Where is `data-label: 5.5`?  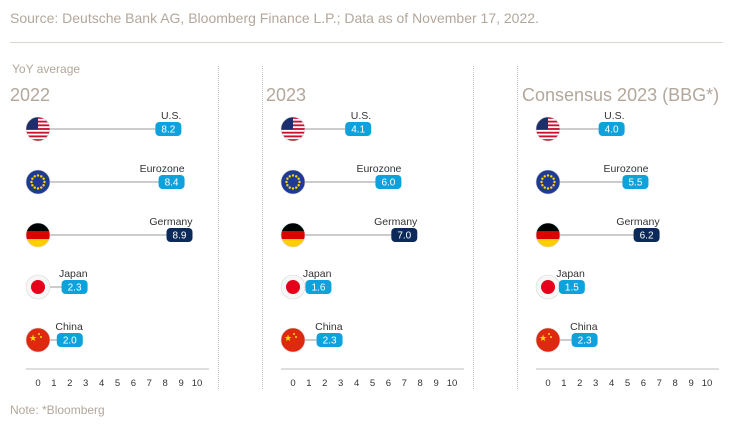
data-label: 5.5 is located at coordinates (635, 183).